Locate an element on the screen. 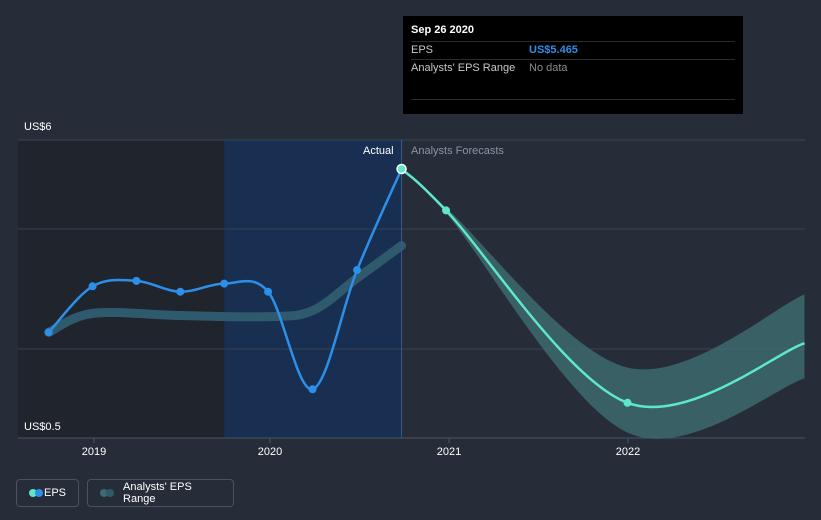 The height and width of the screenshot is (520, 821). x-tick-label-2020: 2020 is located at coordinates (270, 452).